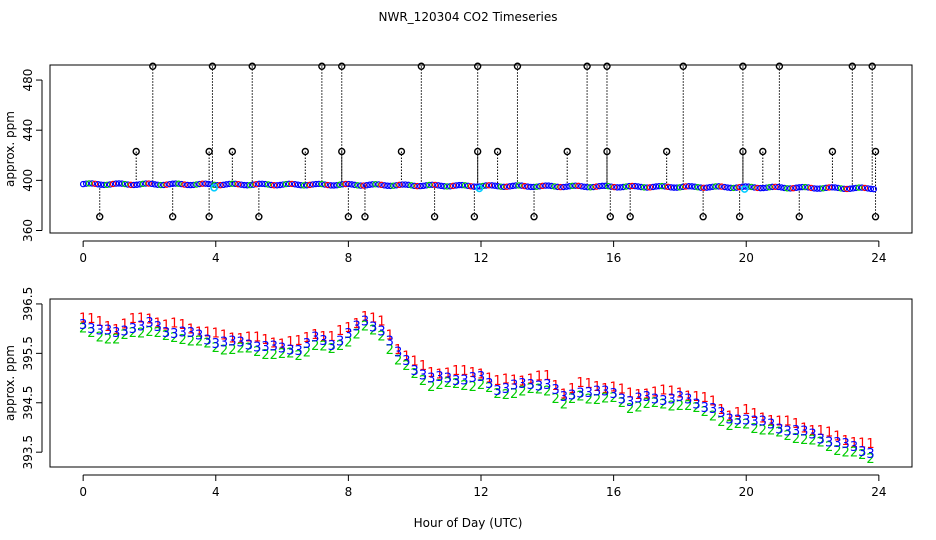 The image size is (936, 540). I want to click on x-axis-label: Hour of Day (UTC), so click(468, 523).